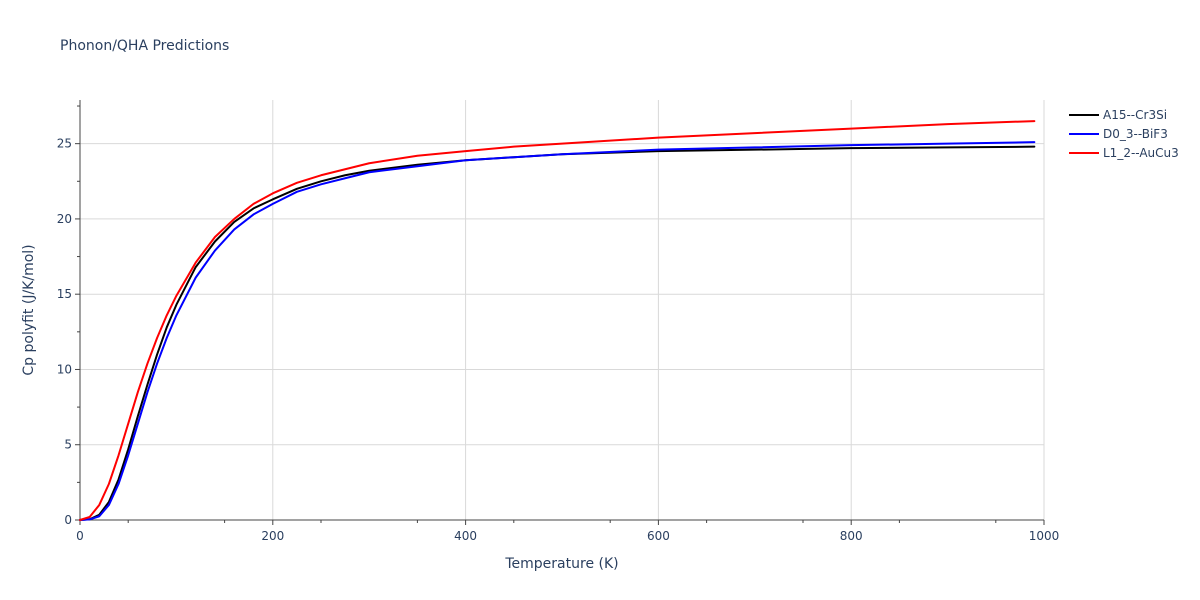  Describe the element at coordinates (1135, 134) in the screenshot. I see `legend-label: D0_3--BiF3` at that location.